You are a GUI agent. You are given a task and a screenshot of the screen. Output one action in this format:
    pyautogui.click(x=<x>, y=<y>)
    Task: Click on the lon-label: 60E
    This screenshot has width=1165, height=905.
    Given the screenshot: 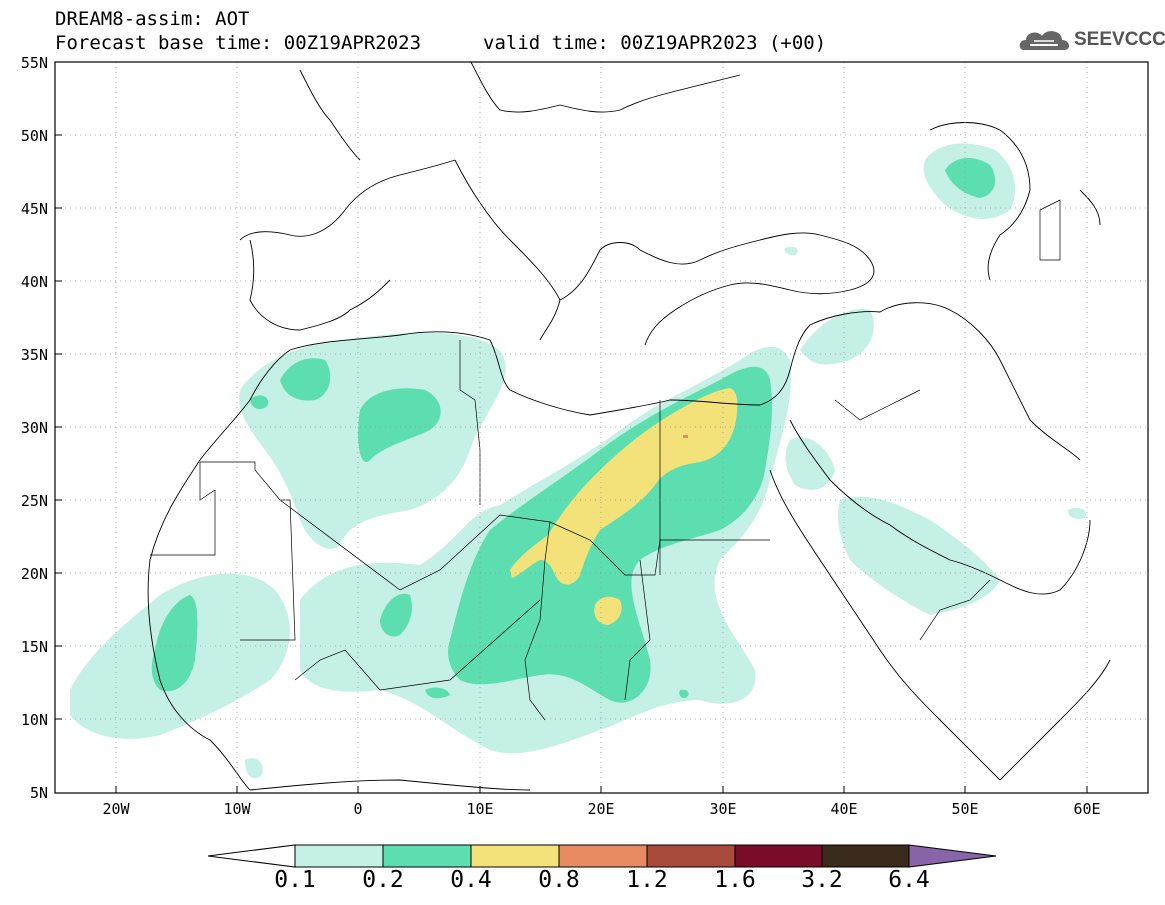 What is the action you would take?
    pyautogui.click(x=1087, y=809)
    